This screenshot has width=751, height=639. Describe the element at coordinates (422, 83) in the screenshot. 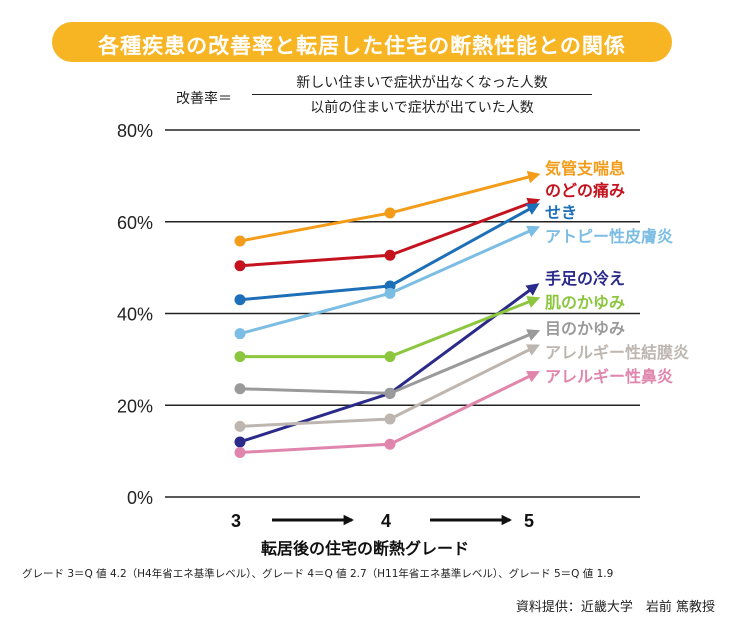

I see `formula-numerator: 新しい住まいで症状が出なくなった人数` at that location.